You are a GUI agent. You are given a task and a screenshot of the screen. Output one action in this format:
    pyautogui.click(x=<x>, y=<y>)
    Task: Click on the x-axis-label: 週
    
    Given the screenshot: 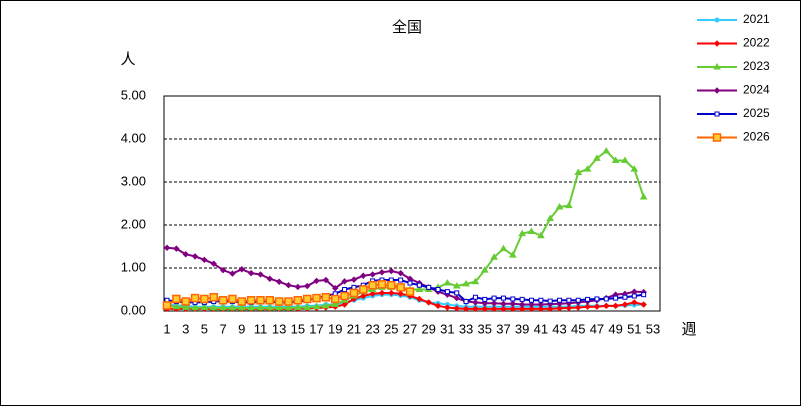 What is the action you would take?
    pyautogui.click(x=688, y=329)
    